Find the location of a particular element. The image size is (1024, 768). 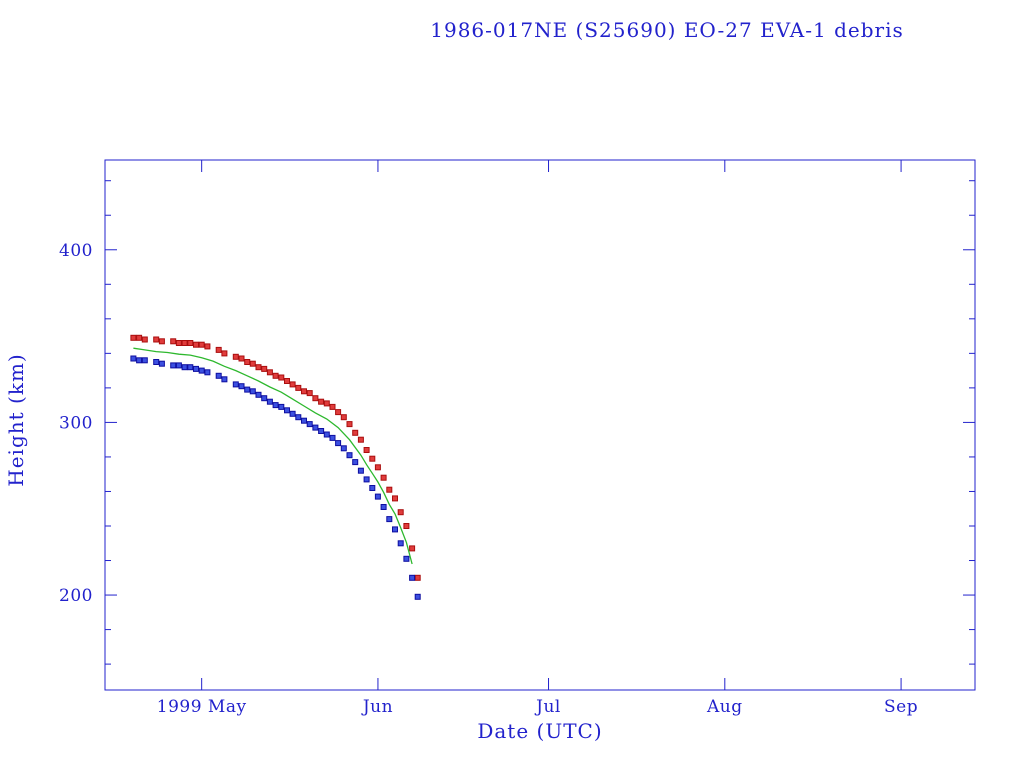

x-tick-label: Jun is located at coordinates (377, 707).